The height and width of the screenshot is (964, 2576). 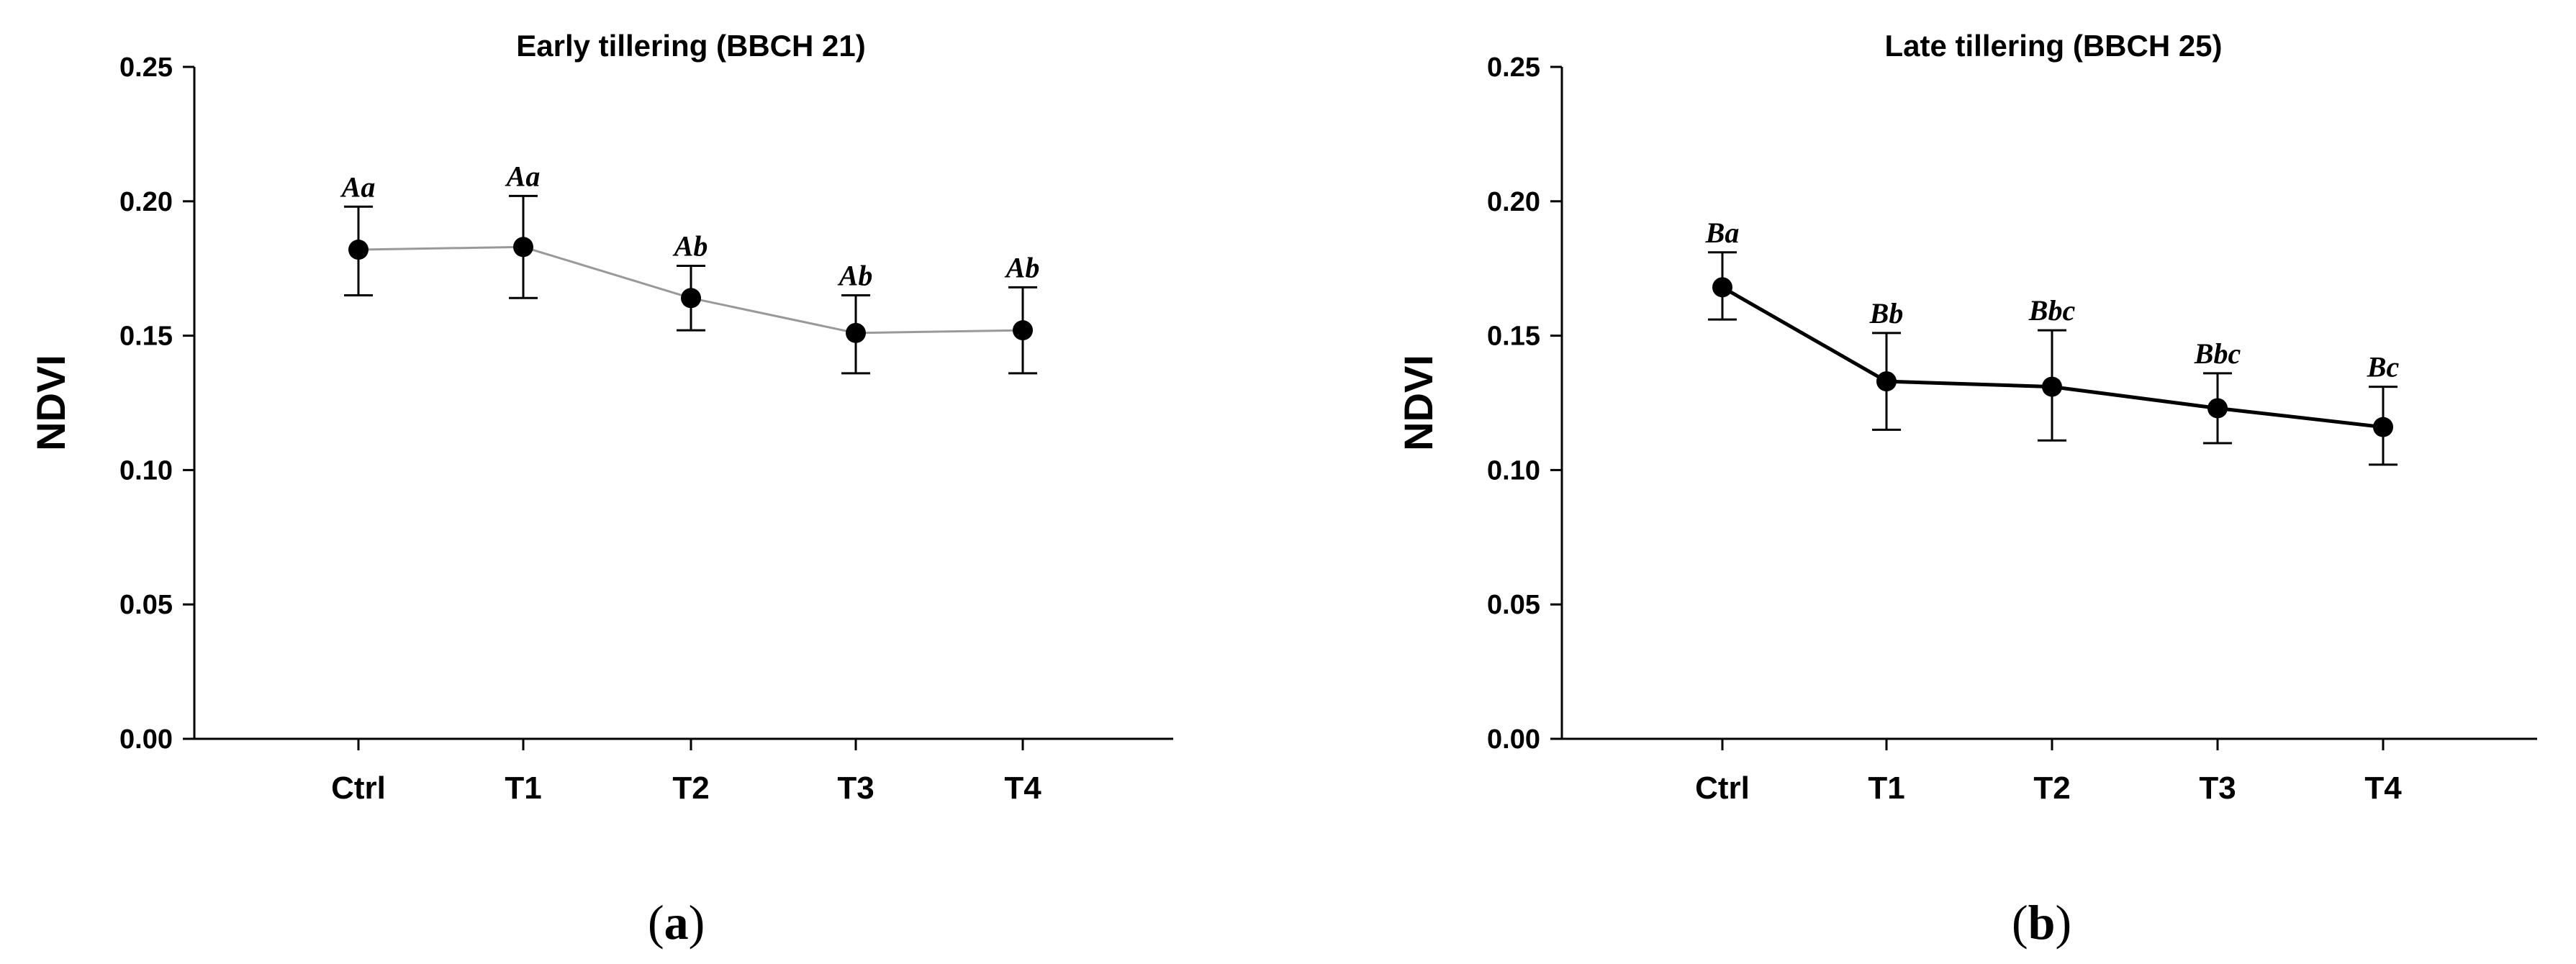 I want to click on significance-label: Ba, so click(x=1722, y=233).